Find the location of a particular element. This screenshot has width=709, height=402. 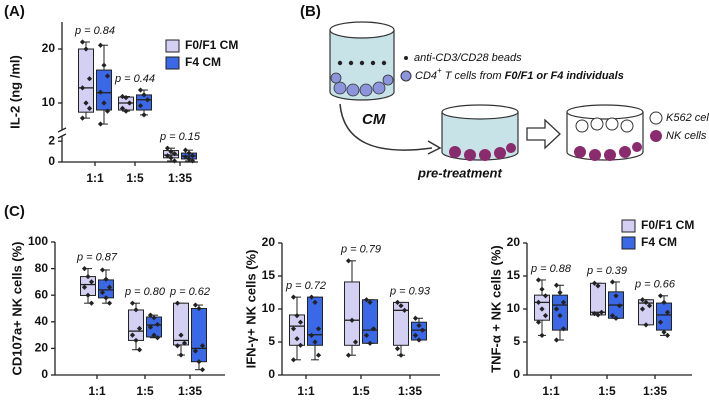

y-tick-label: 20 is located at coordinates (49, 48).